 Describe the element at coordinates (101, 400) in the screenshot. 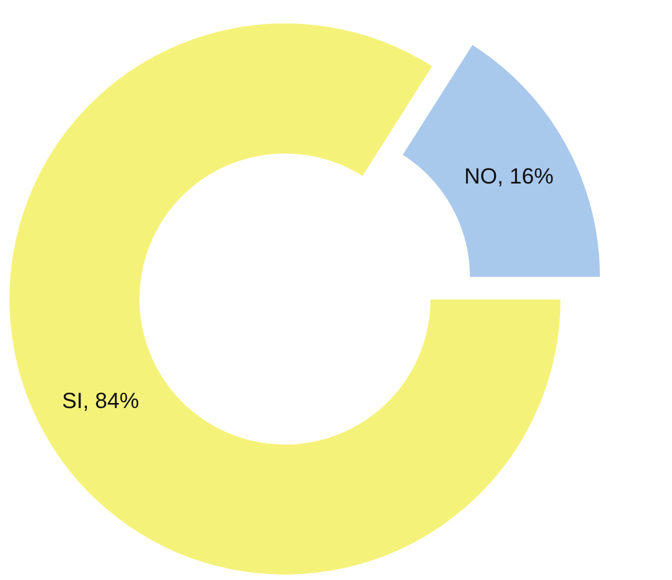

I see `slice-label: SI, 84%` at that location.